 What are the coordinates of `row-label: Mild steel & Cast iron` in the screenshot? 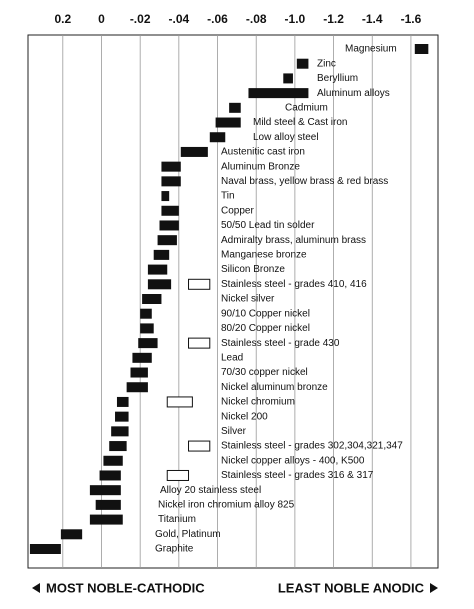 It's located at (300, 122).